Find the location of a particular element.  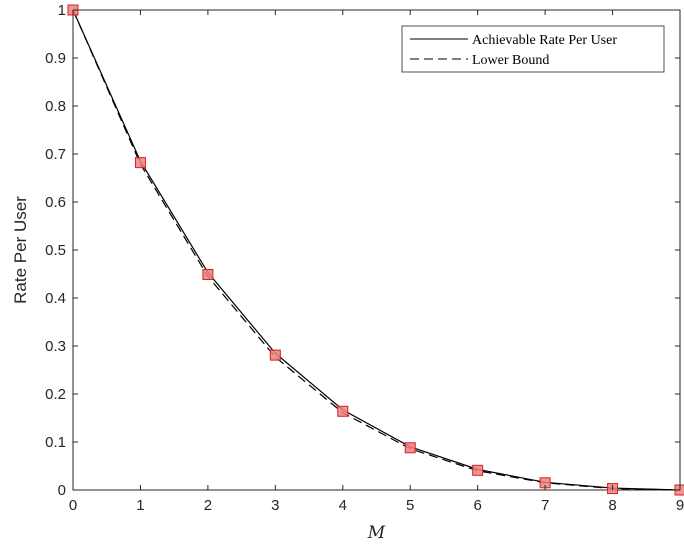

x-axis-label: M is located at coordinates (376, 533).